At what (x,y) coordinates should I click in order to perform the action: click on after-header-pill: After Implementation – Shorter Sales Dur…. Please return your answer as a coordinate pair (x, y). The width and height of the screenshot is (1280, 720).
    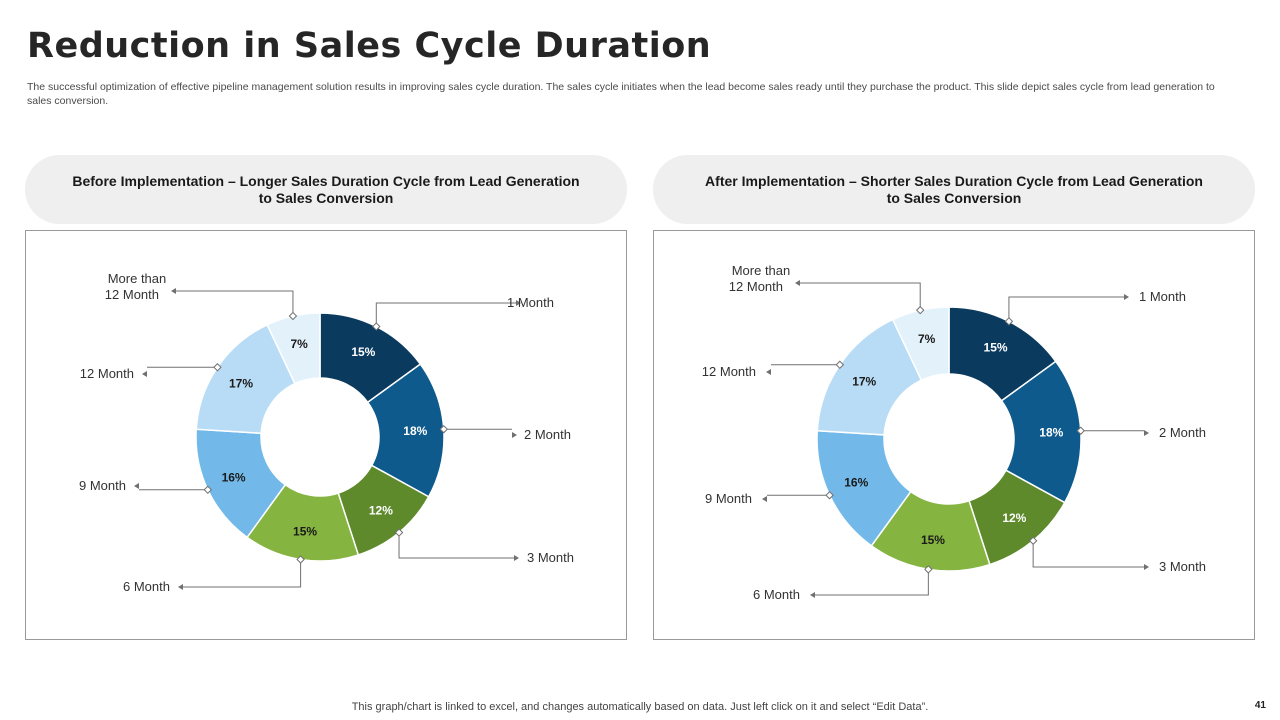
    Looking at the image, I should click on (954, 189).